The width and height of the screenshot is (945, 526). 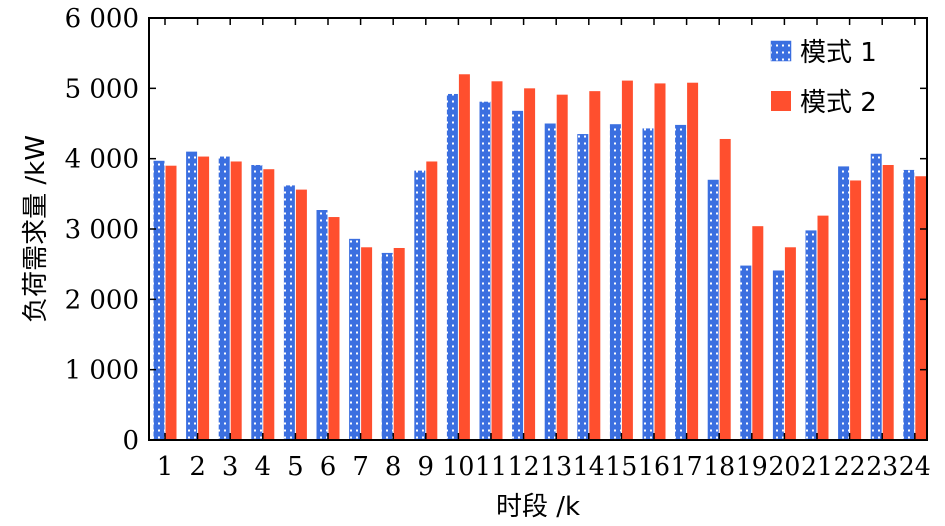 What do you see at coordinates (102, 371) in the screenshot?
I see `y-tick-label: 1 000` at bounding box center [102, 371].